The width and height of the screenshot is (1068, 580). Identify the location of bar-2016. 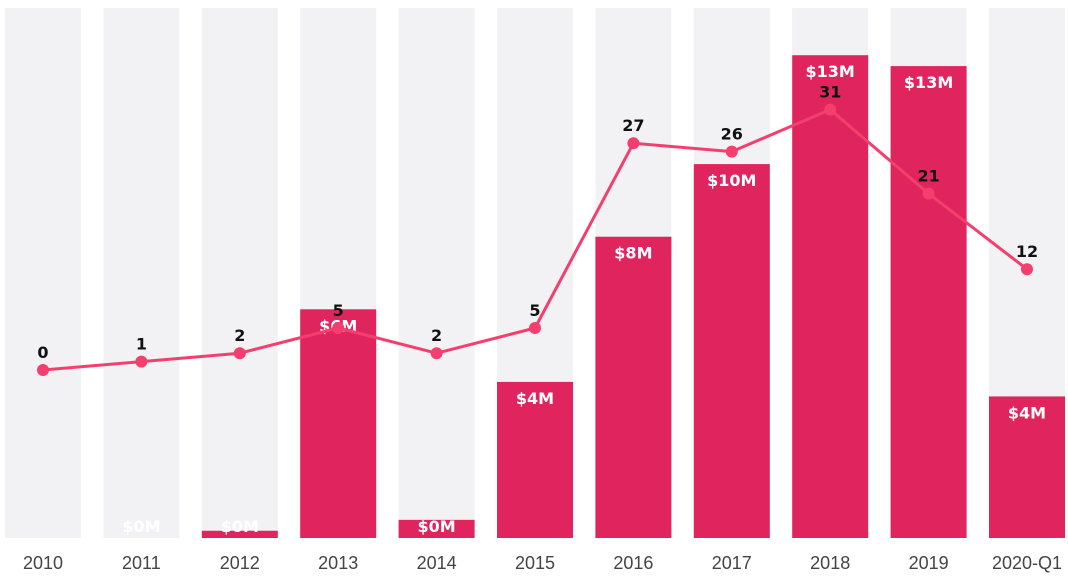
(633, 387).